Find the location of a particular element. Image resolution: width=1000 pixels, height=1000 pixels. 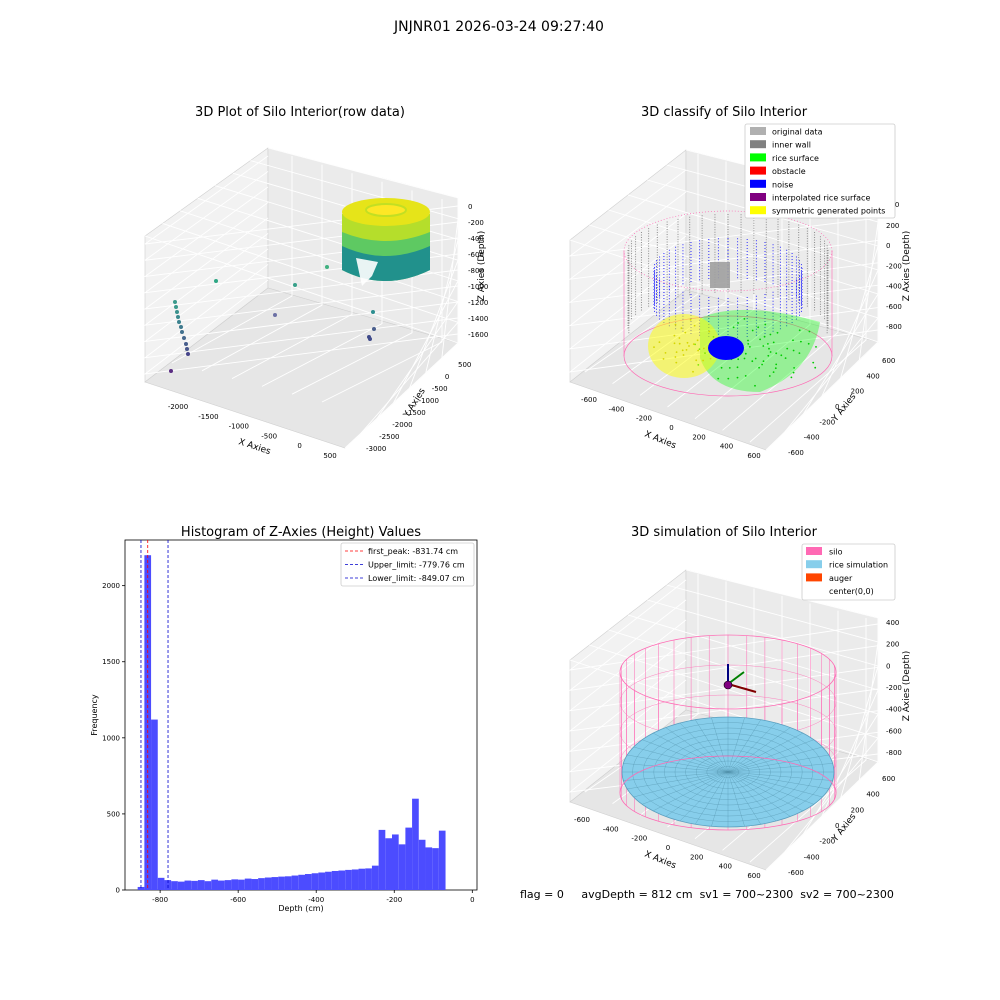

z-tick-label: -400 is located at coordinates (476, 239).